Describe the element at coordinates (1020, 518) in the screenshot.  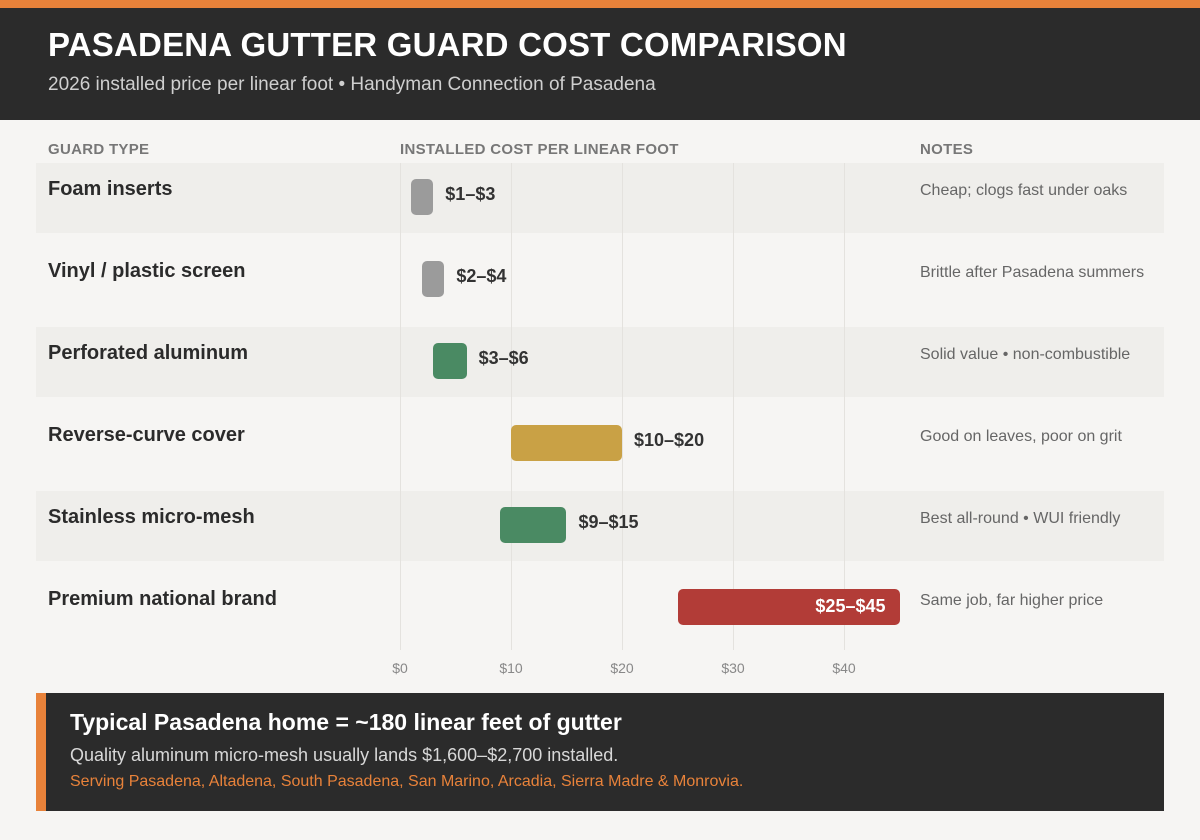
I see `row-note: Best all-round • WUI friendly` at that location.